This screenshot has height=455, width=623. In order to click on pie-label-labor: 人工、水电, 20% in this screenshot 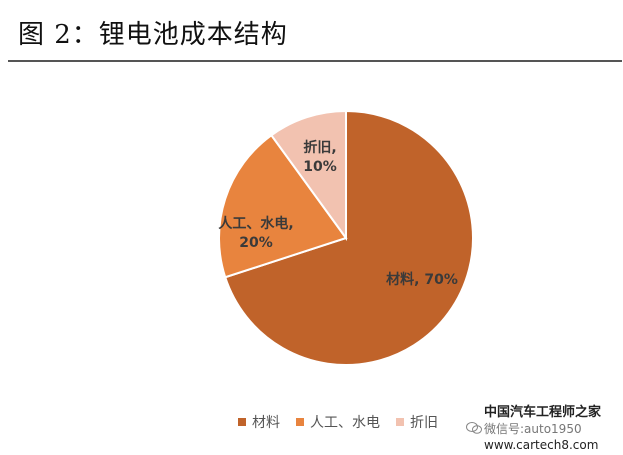, I will do `click(255, 233)`.